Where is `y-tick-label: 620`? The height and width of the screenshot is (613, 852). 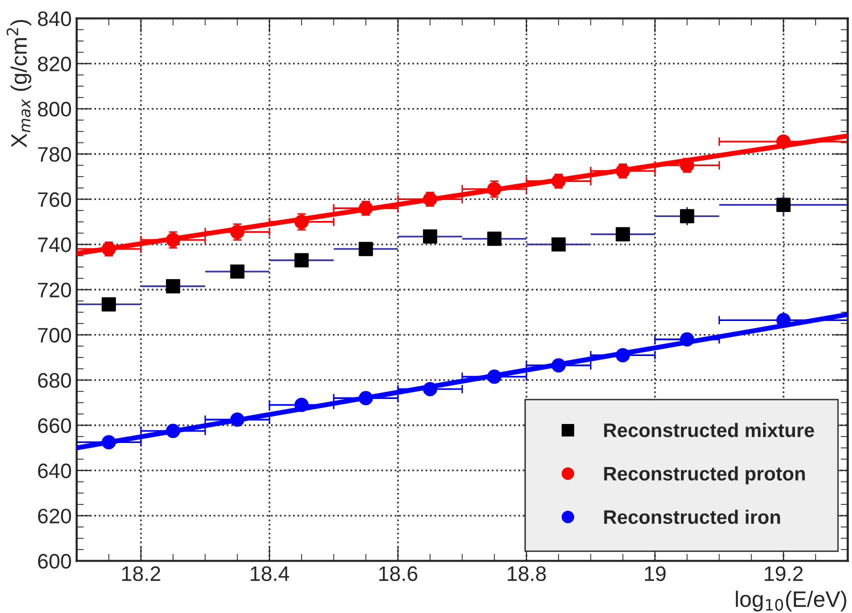 y-tick-label: 620 is located at coordinates (55, 516).